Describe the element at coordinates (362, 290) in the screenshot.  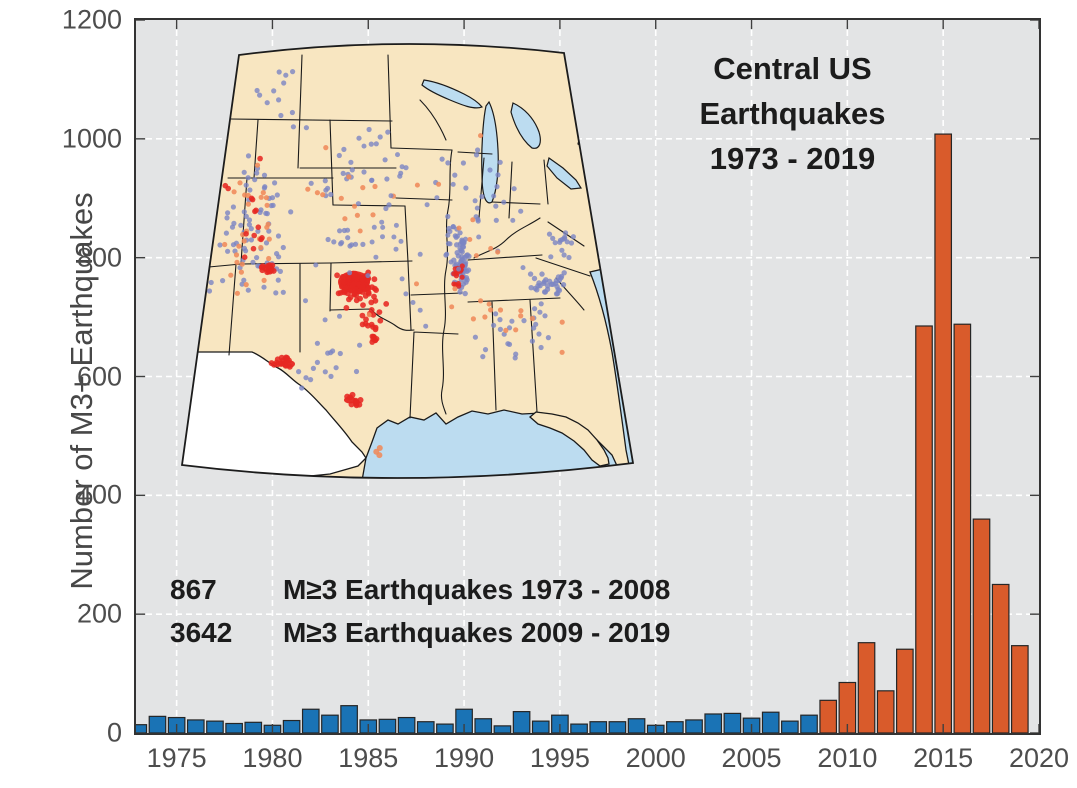
I see `map-dots-oklahoma-halo` at that location.